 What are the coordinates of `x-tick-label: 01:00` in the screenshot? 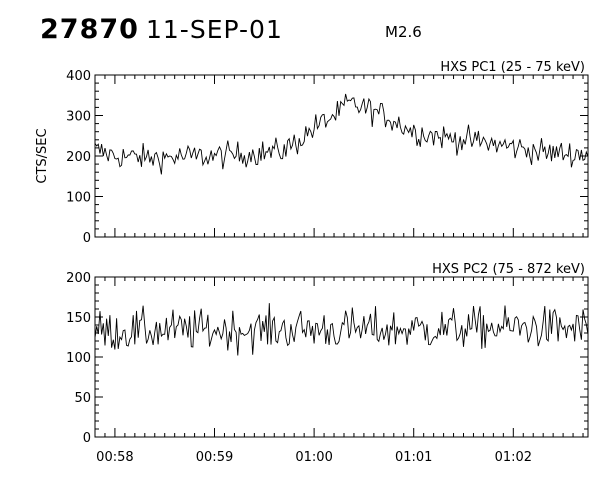 It's located at (313, 457).